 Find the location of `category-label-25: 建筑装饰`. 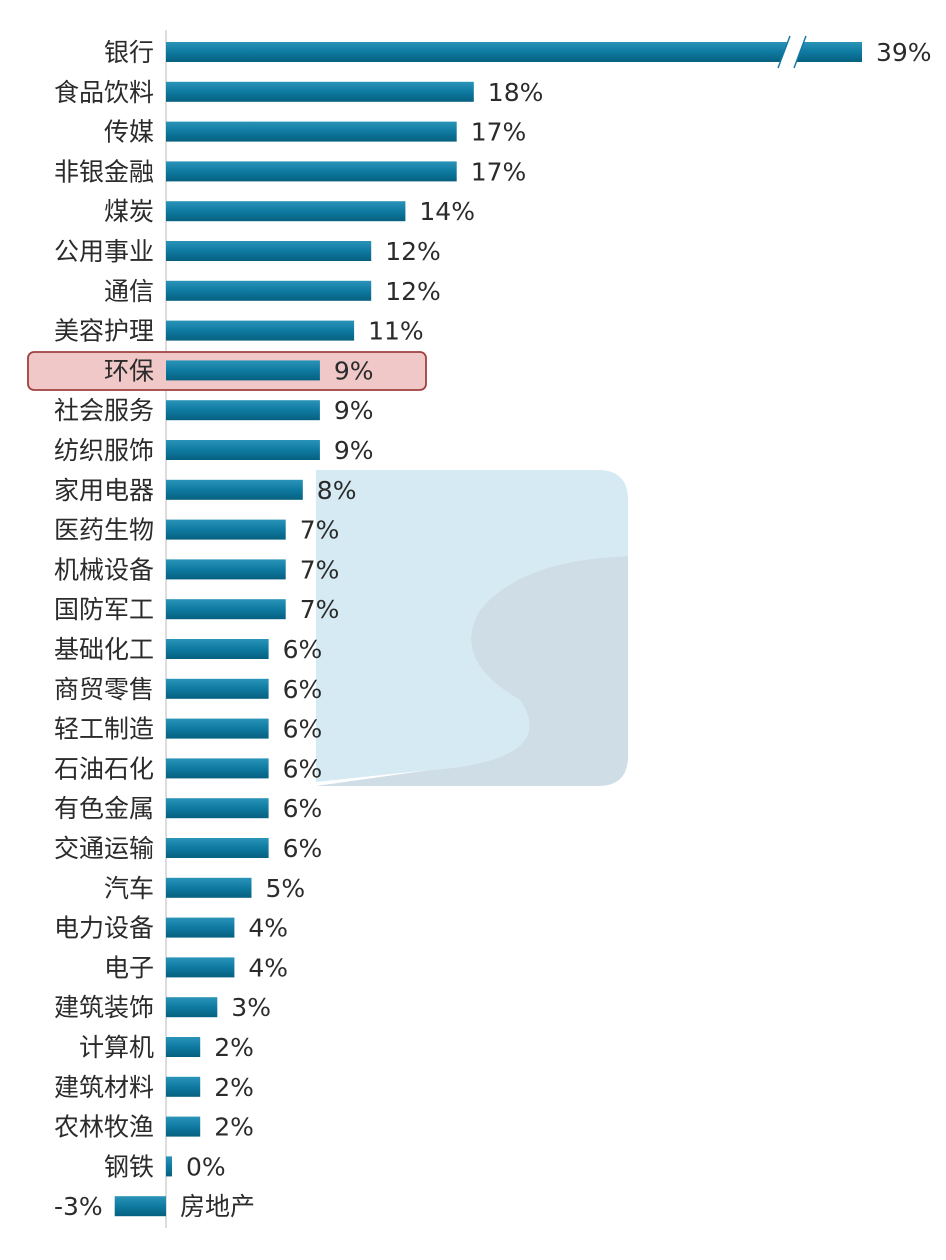

category-label-25: 建筑装饰 is located at coordinates (104, 1007).